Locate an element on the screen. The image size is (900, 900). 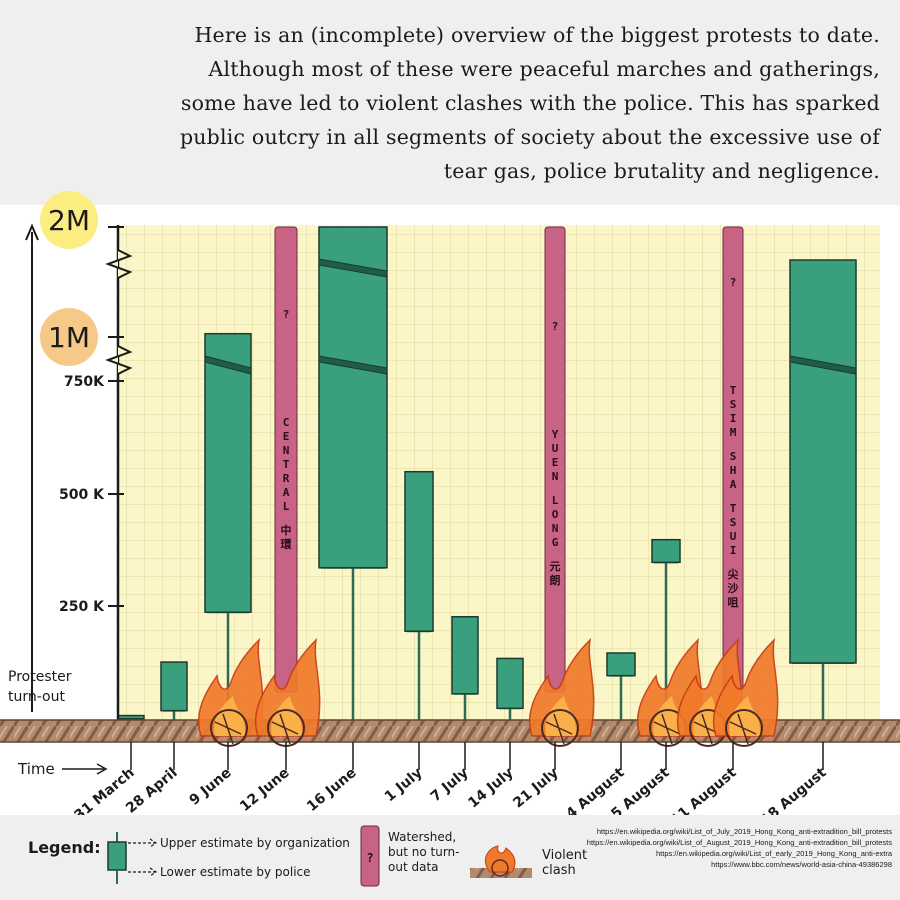
bar-1-july is located at coordinates (419, 551).